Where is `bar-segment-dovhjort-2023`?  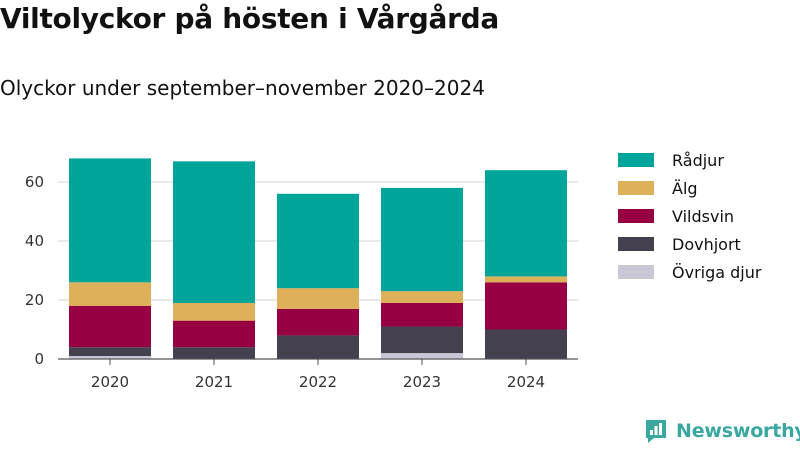 bar-segment-dovhjort-2023 is located at coordinates (422, 340).